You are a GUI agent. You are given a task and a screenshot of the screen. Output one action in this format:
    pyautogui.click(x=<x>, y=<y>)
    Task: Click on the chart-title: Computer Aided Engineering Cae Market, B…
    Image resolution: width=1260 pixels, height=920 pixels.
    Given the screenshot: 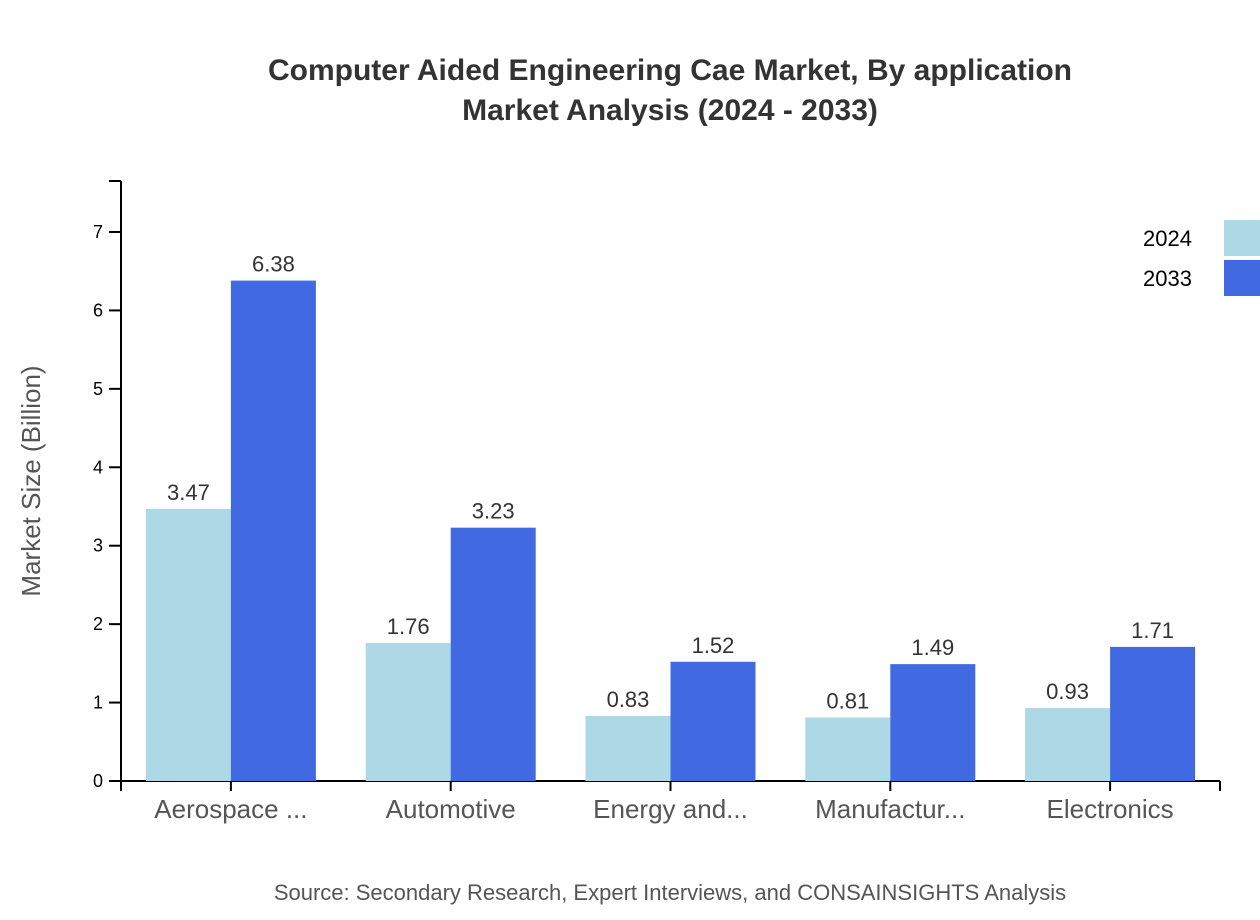 What is the action you would take?
    pyautogui.click(x=670, y=70)
    